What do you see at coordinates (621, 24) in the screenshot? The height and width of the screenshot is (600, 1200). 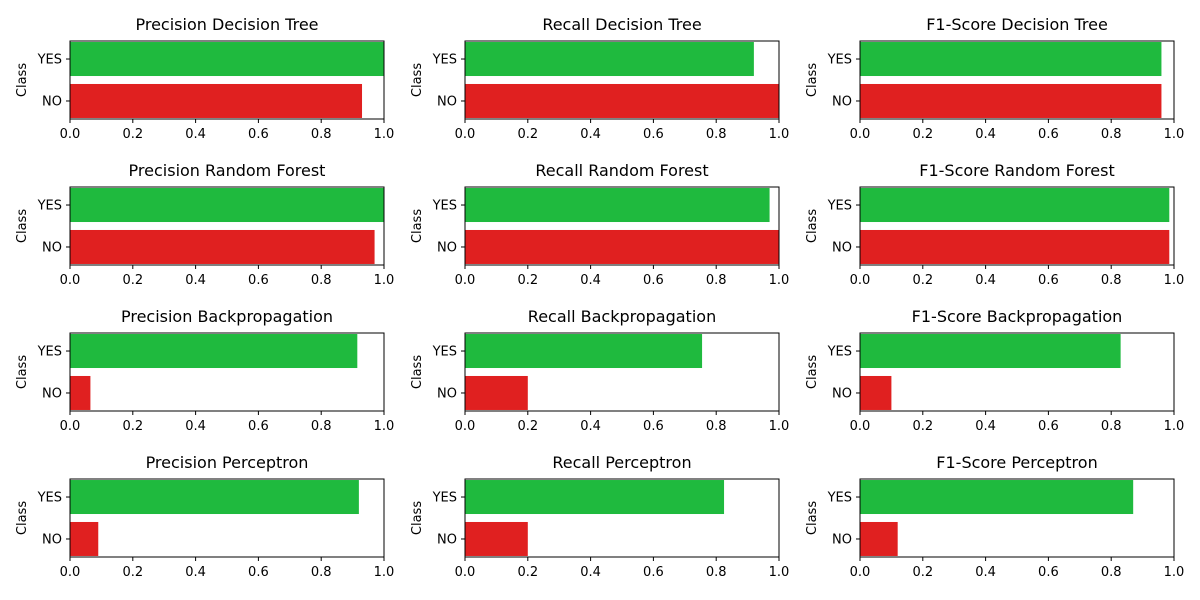 I see `chart-title: Recall Decision Tree` at bounding box center [621, 24].